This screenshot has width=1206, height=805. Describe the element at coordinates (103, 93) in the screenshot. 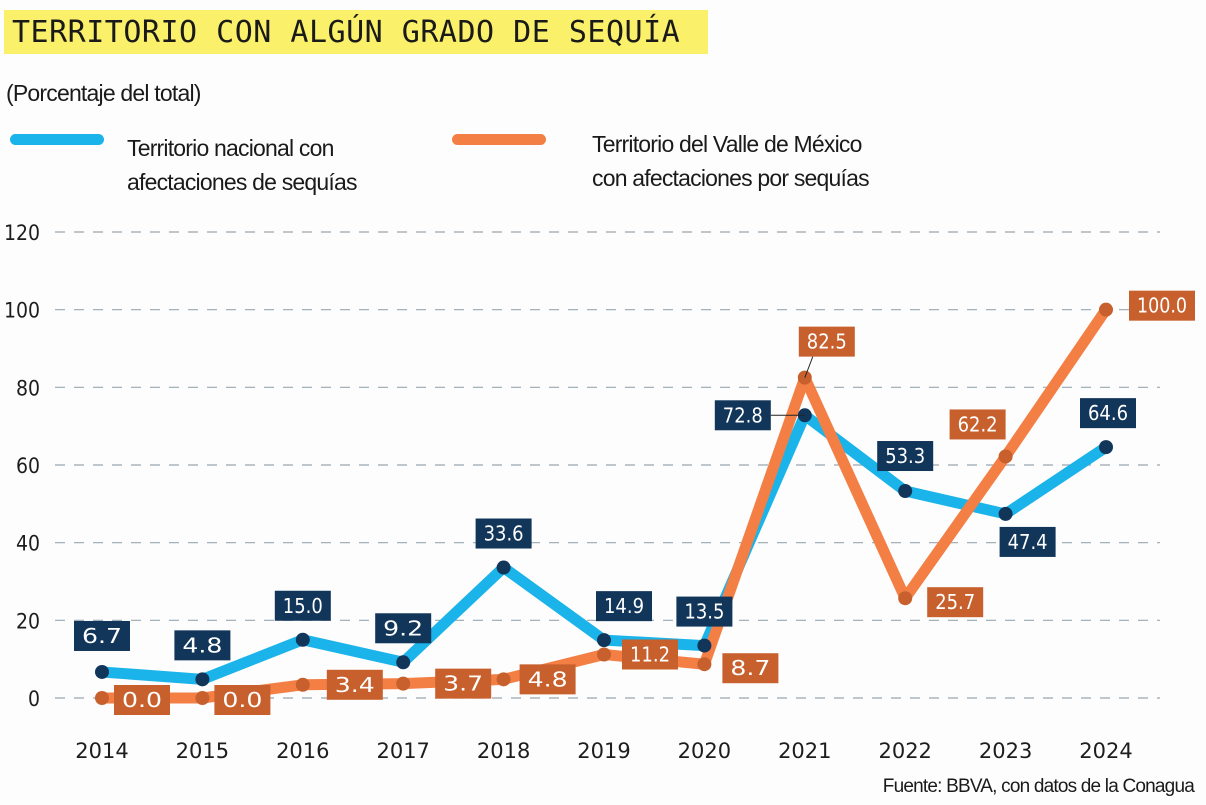

I see `chart-subtitle: (Porcentaje del total)` at that location.